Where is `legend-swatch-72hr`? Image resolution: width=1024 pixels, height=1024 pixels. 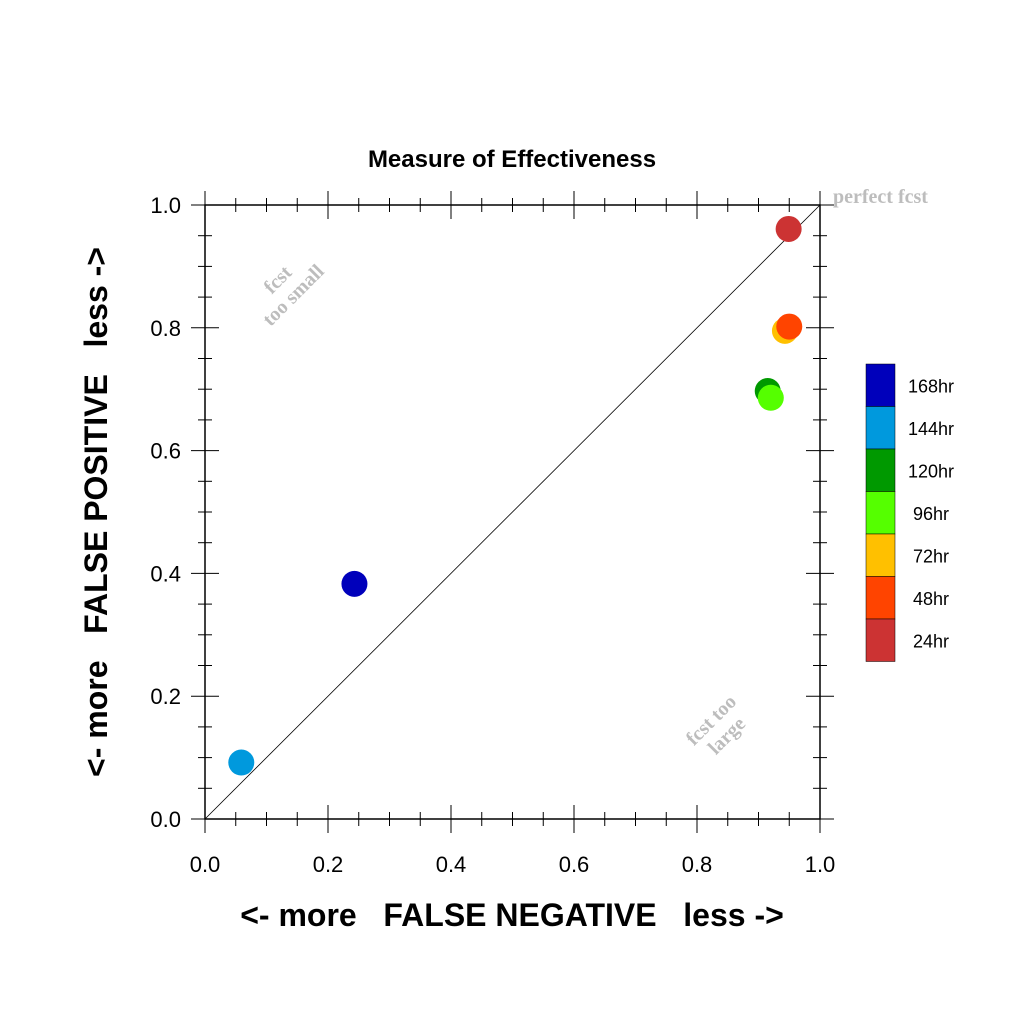
legend-swatch-72hr is located at coordinates (880, 555).